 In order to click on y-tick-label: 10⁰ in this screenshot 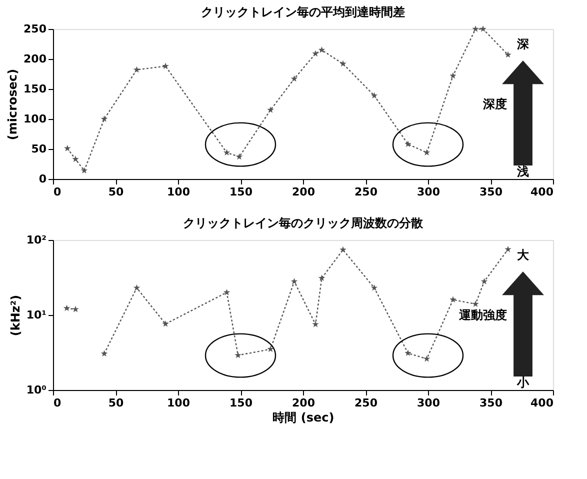, I will do `click(36, 390)`.